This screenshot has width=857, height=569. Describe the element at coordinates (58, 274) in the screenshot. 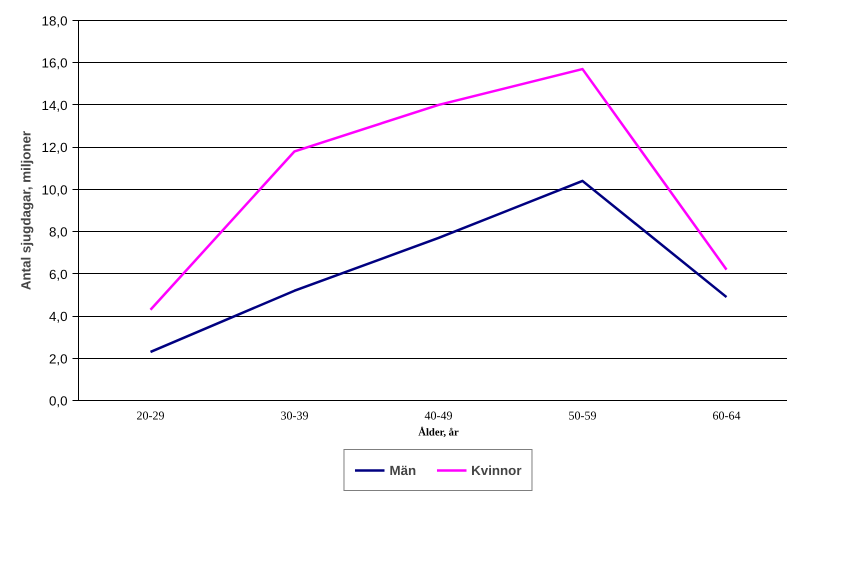

I see `y-tick-label: 6,0` at that location.